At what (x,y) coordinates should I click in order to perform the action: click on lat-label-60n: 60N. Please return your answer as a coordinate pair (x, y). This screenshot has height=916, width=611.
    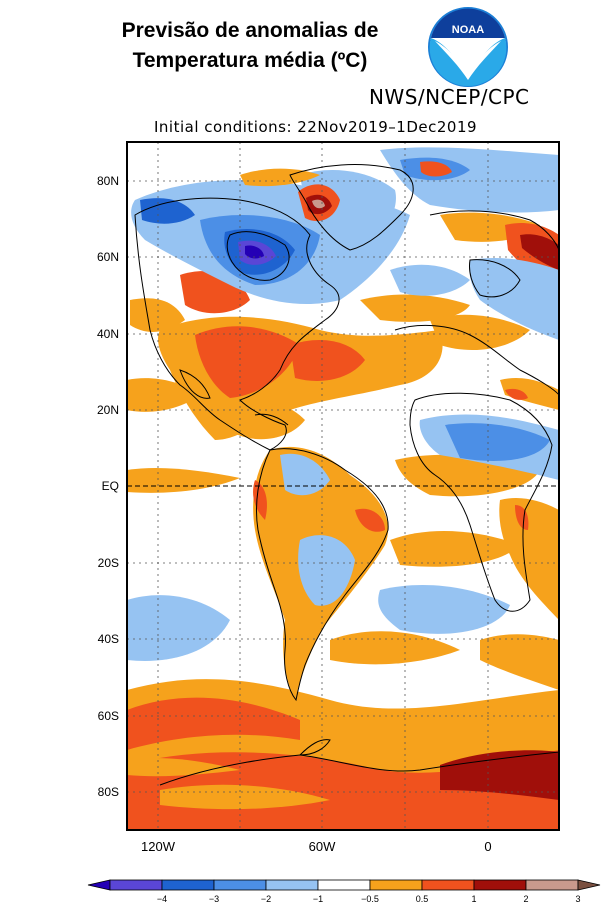
    Looking at the image, I should click on (108, 257).